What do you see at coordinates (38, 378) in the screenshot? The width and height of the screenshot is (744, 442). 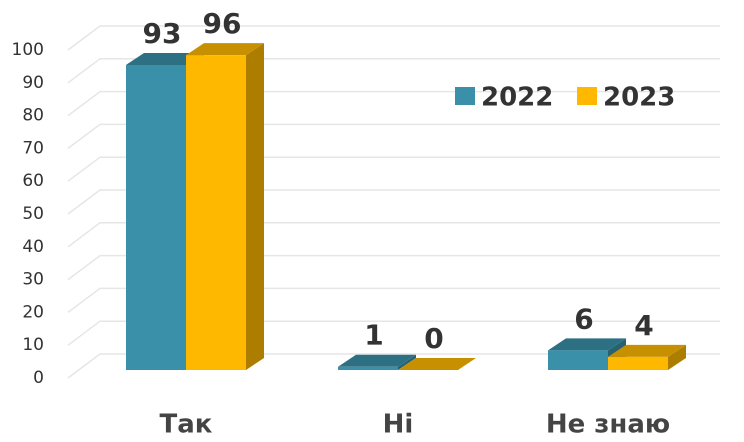 I see `y-tick-label: 0` at bounding box center [38, 378].